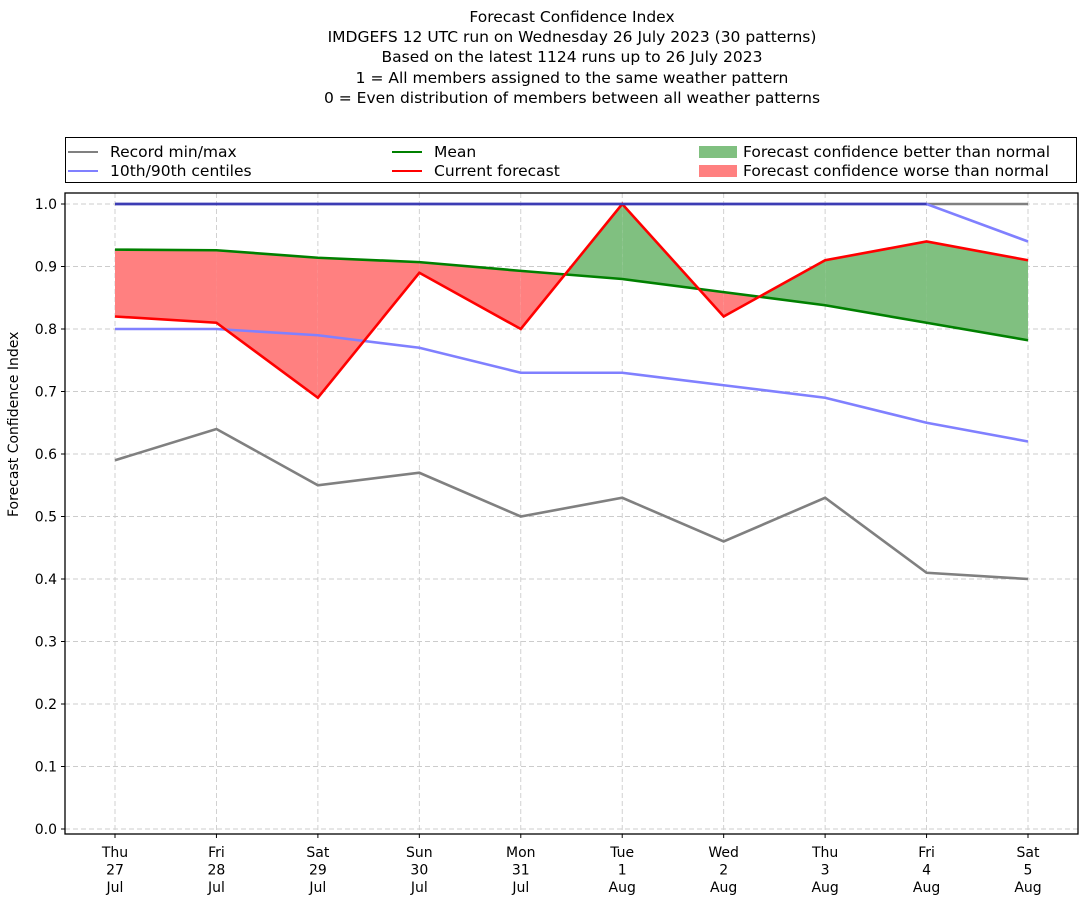 The height and width of the screenshot is (924, 1092). What do you see at coordinates (896, 171) in the screenshot?
I see `legend-label-worse: Forecast confidence worse than normal` at bounding box center [896, 171].